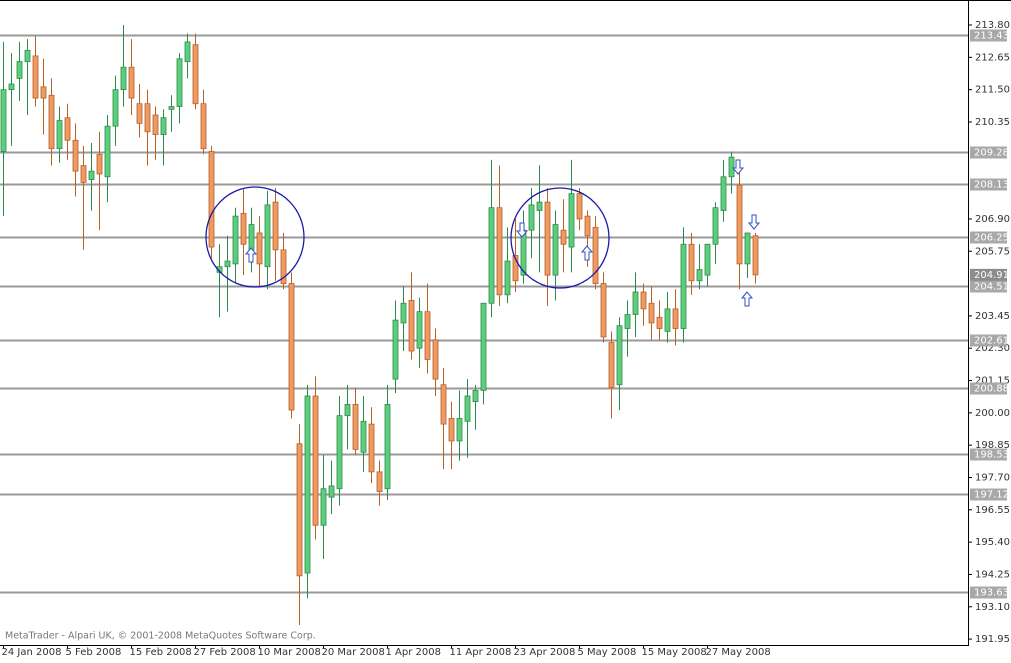  What do you see at coordinates (94, 652) in the screenshot?
I see `x-tick-label: 5 Feb 2008` at bounding box center [94, 652].